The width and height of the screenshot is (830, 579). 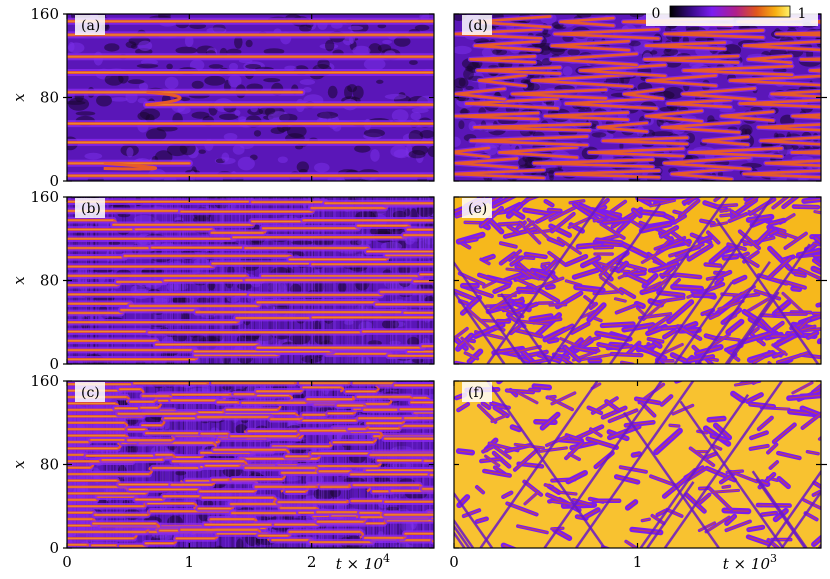 What do you see at coordinates (802, 14) in the screenshot?
I see `colorbar-max-label: 1` at bounding box center [802, 14].